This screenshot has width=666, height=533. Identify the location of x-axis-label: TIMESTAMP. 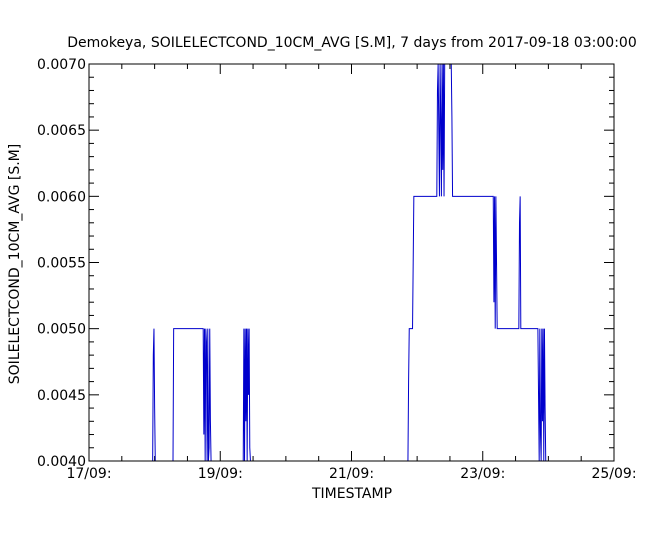
(351, 494).